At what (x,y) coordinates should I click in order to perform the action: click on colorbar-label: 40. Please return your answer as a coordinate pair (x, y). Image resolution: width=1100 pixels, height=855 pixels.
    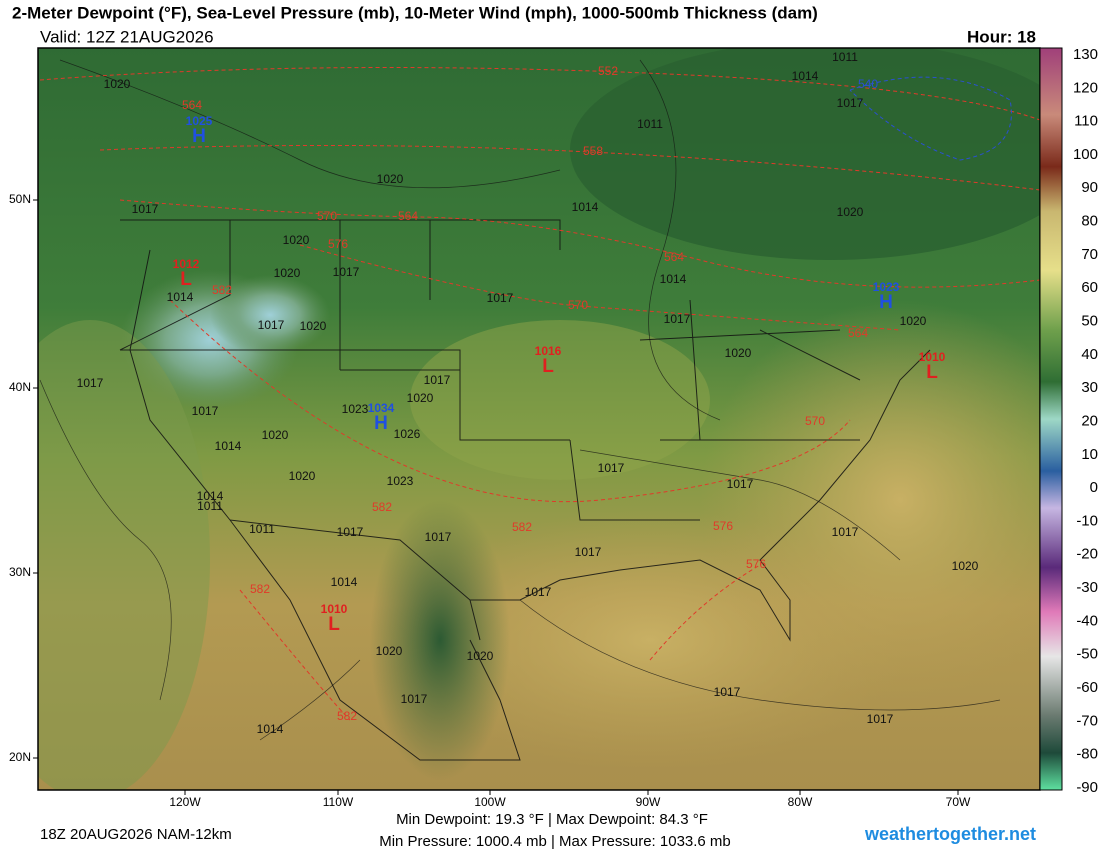
    Looking at the image, I should click on (1089, 354).